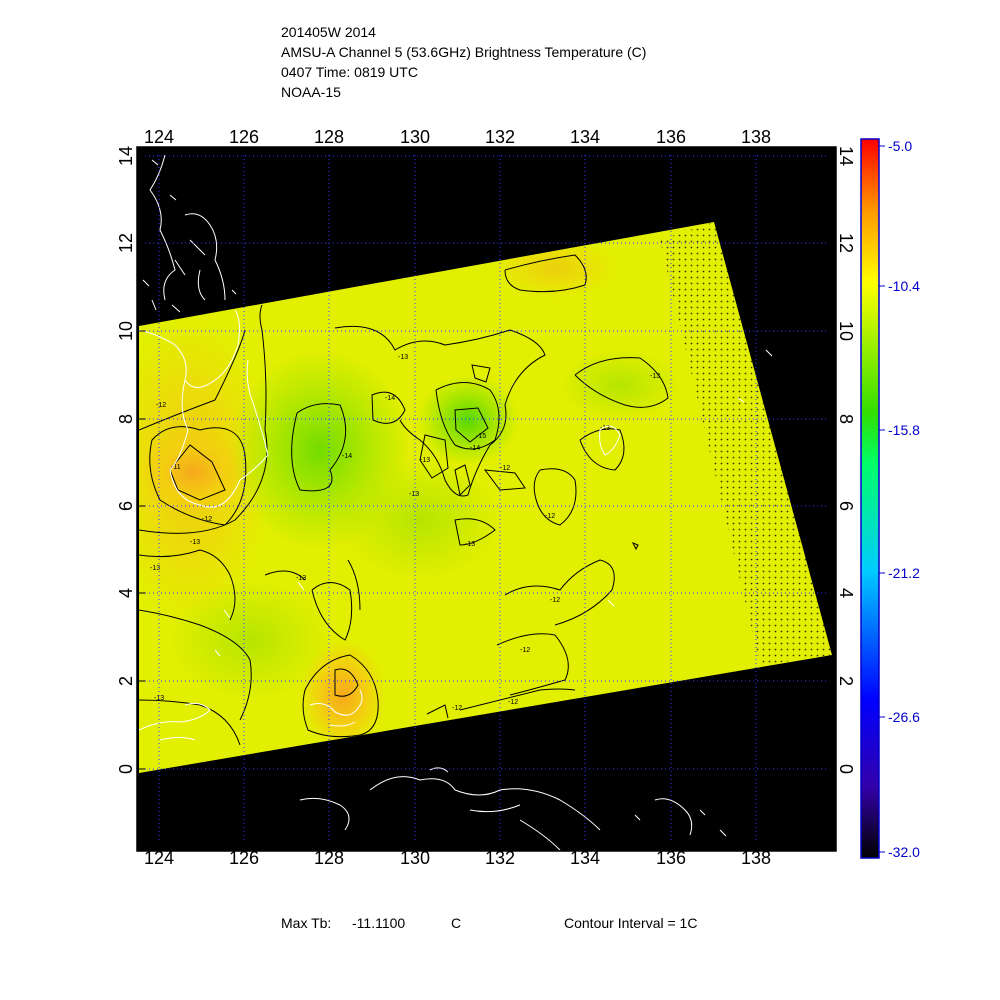 The height and width of the screenshot is (1000, 1000). What do you see at coordinates (349, 72) in the screenshot?
I see `time-label: 0407 Time: 0819 UTC` at bounding box center [349, 72].